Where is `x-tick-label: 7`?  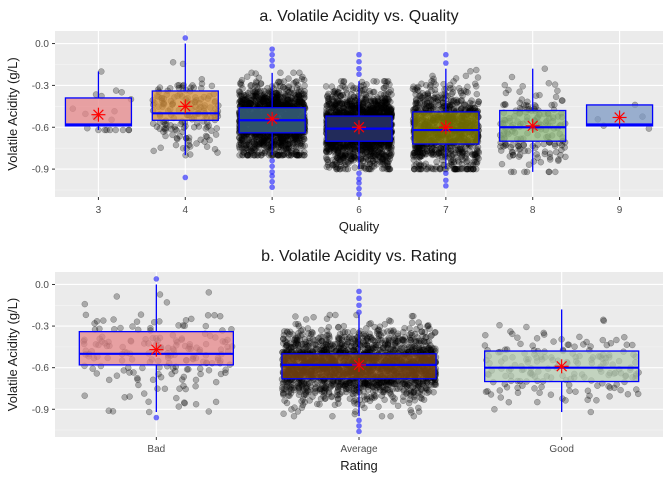
x-tick-label: 7 is located at coordinates (446, 210).